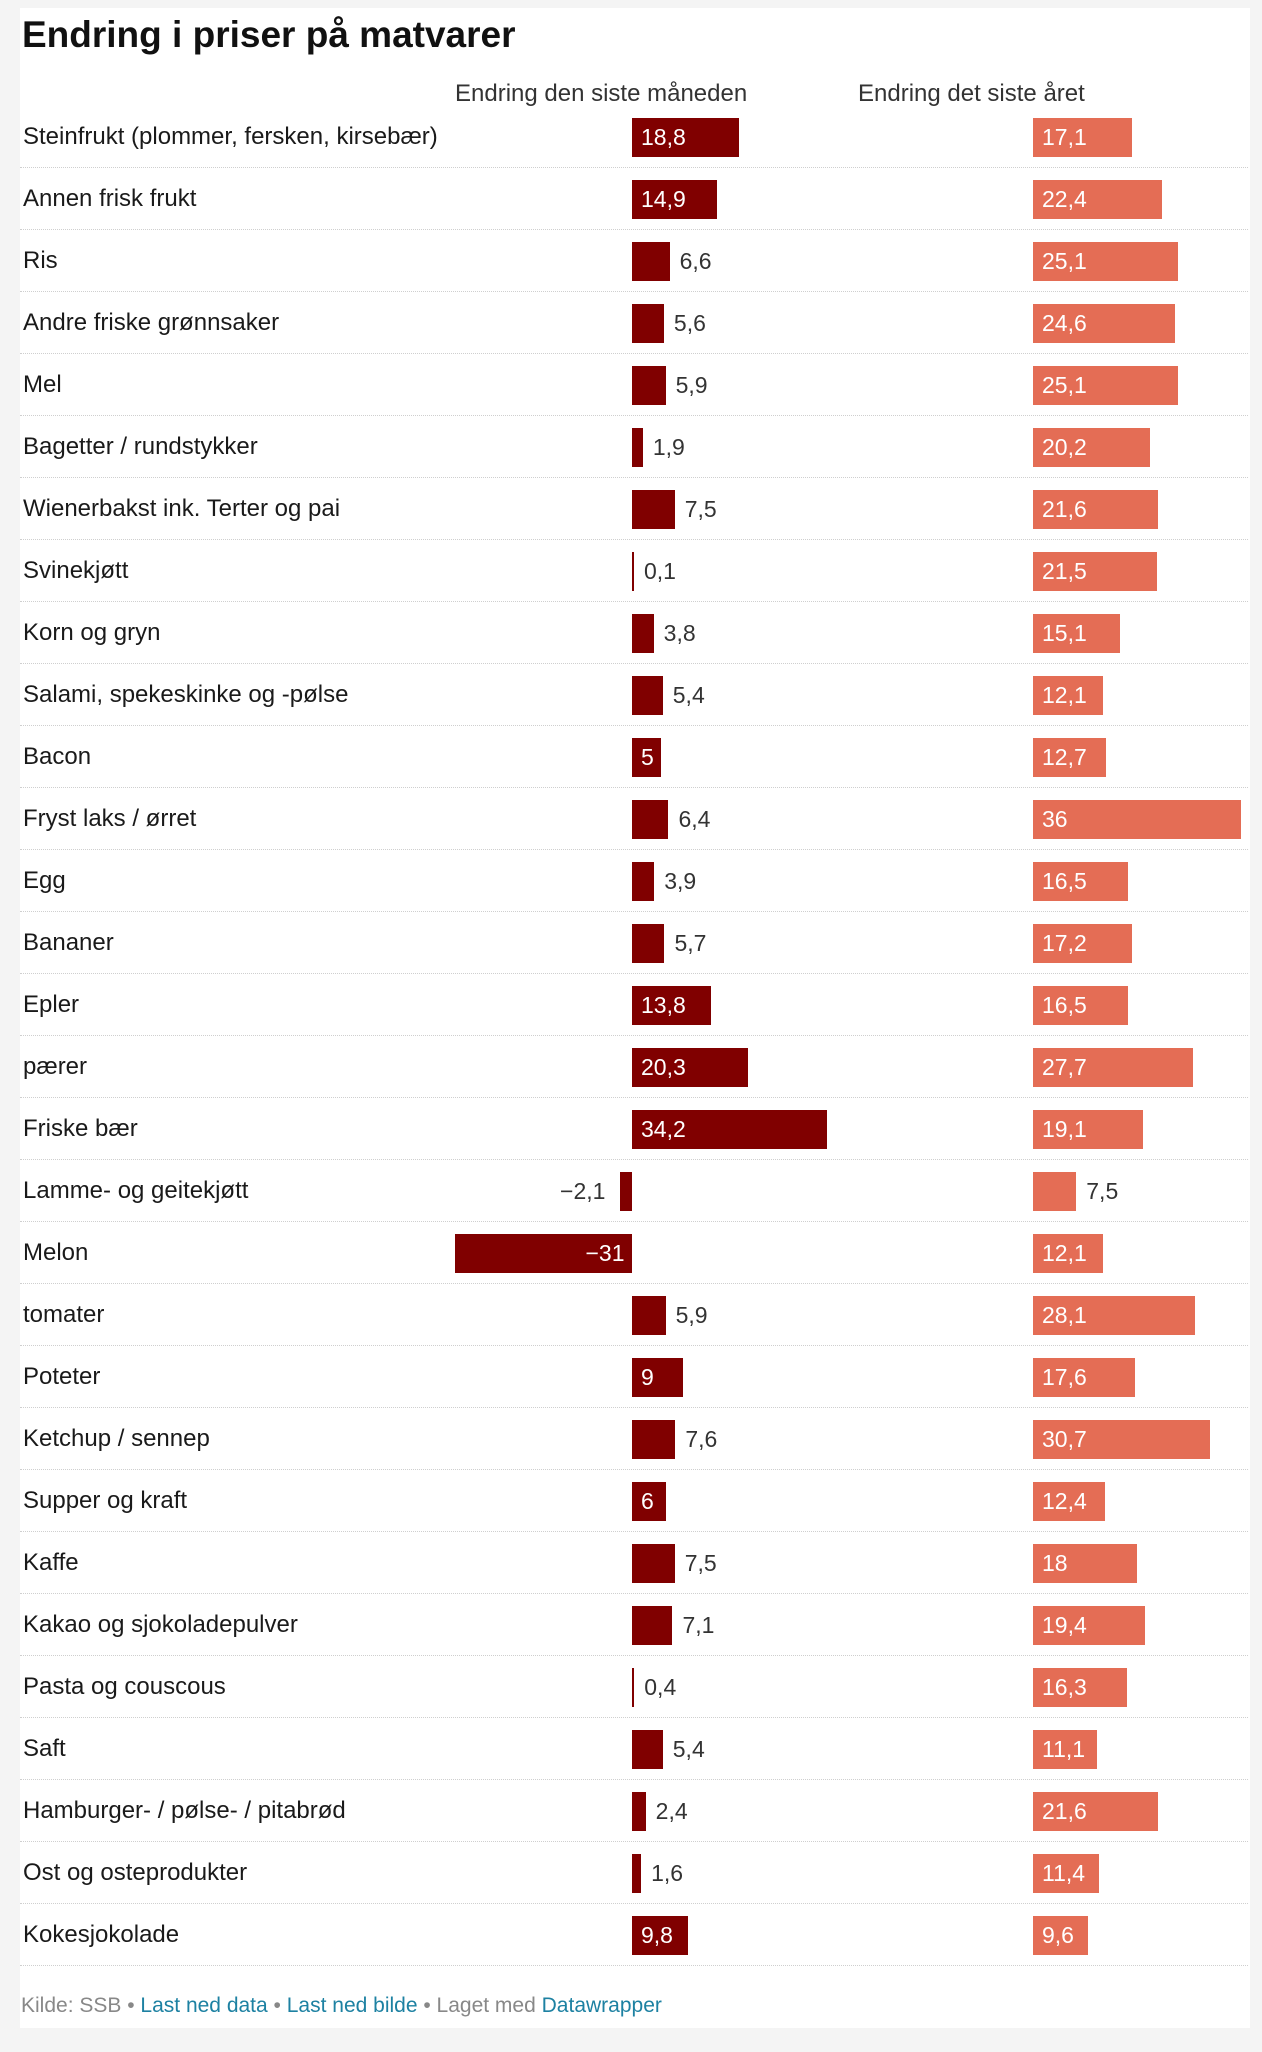 The height and width of the screenshot is (2052, 1262). Describe the element at coordinates (140, 446) in the screenshot. I see `category-label: Bagetter / rundstykker` at that location.